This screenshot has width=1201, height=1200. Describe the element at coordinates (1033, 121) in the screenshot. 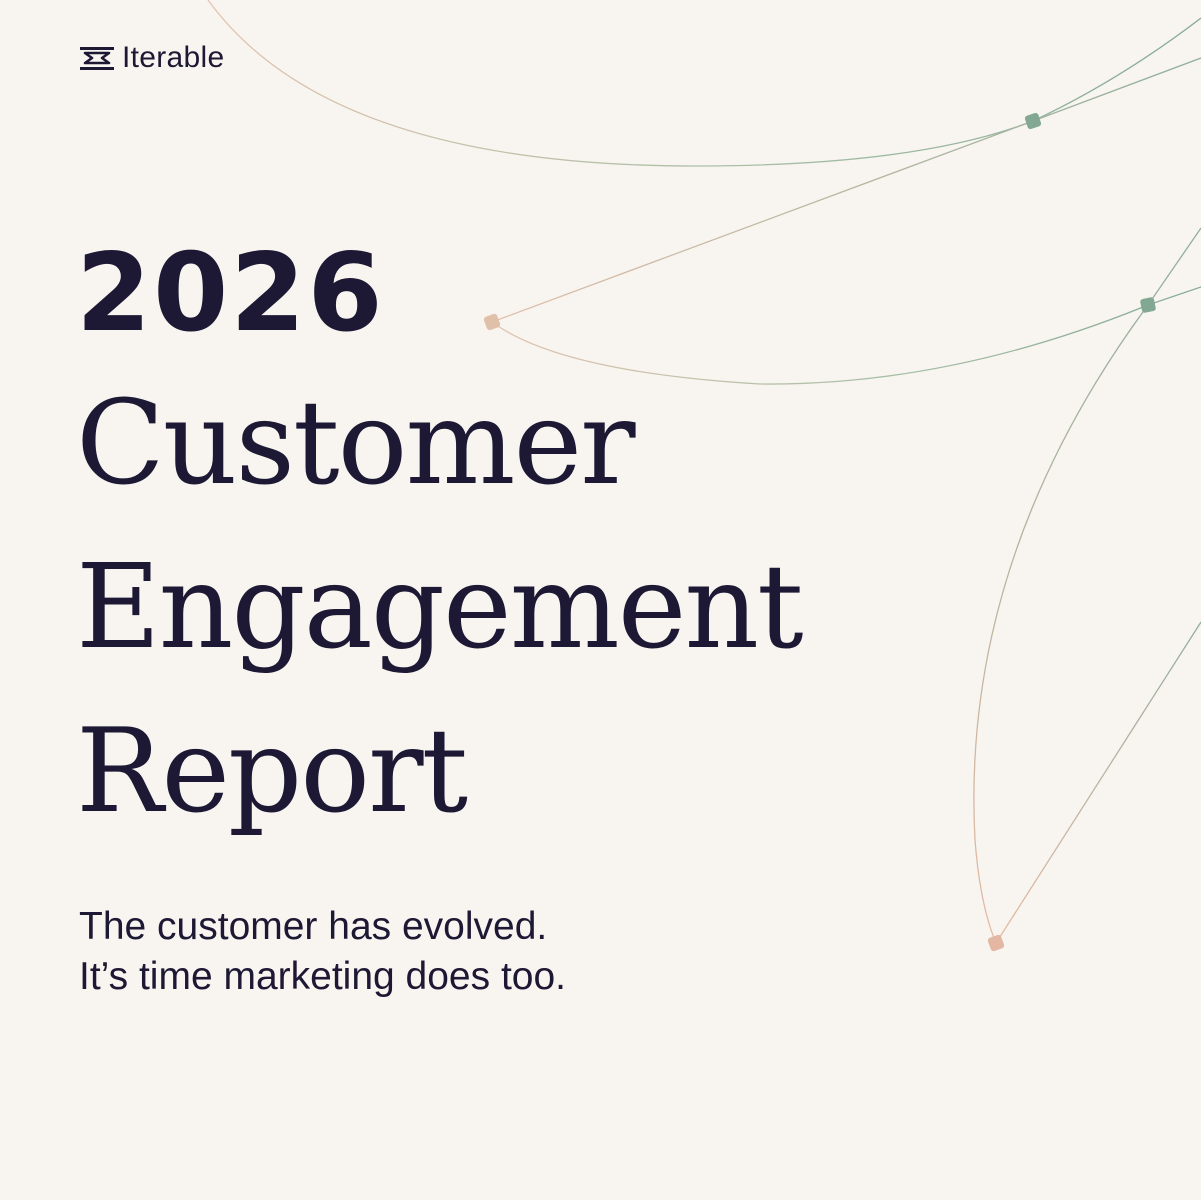

I see `node-top-right` at that location.